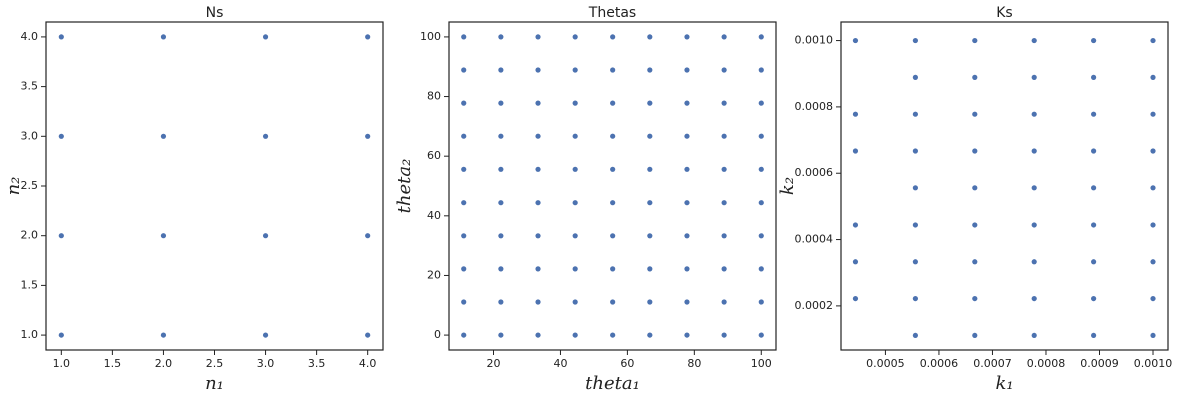 The image size is (1179, 402). What do you see at coordinates (694, 363) in the screenshot?
I see `x-tick-label: 80` at bounding box center [694, 363].